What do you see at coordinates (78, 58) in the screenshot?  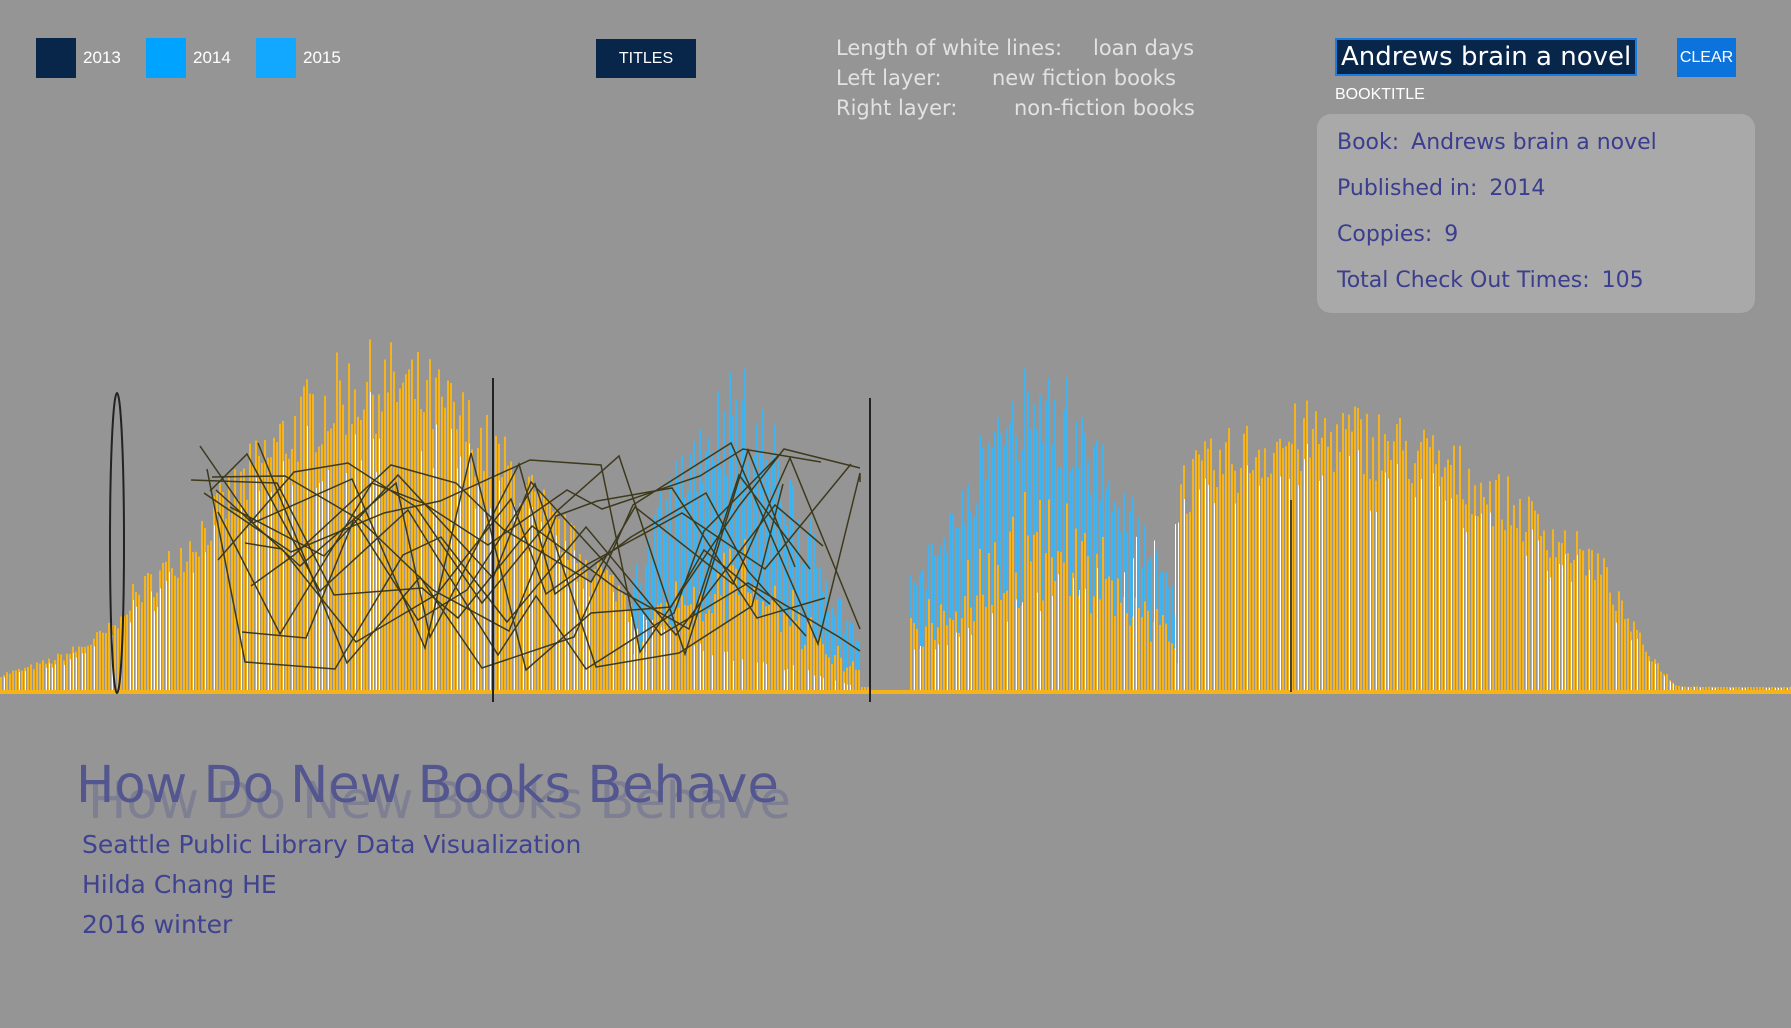 I see `legend-item-2013: 2013` at bounding box center [78, 58].